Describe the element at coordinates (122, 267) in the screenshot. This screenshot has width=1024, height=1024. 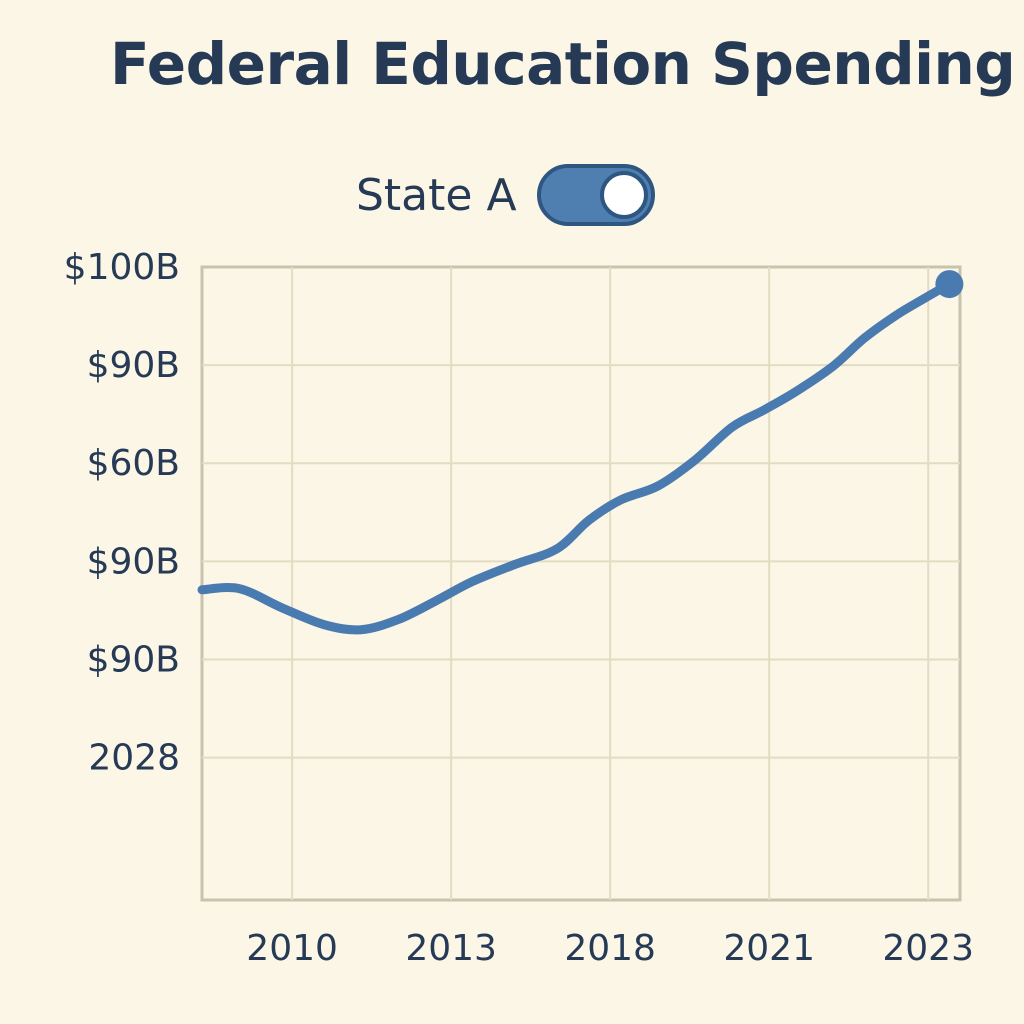
I see `y-tick-label: $100B` at that location.